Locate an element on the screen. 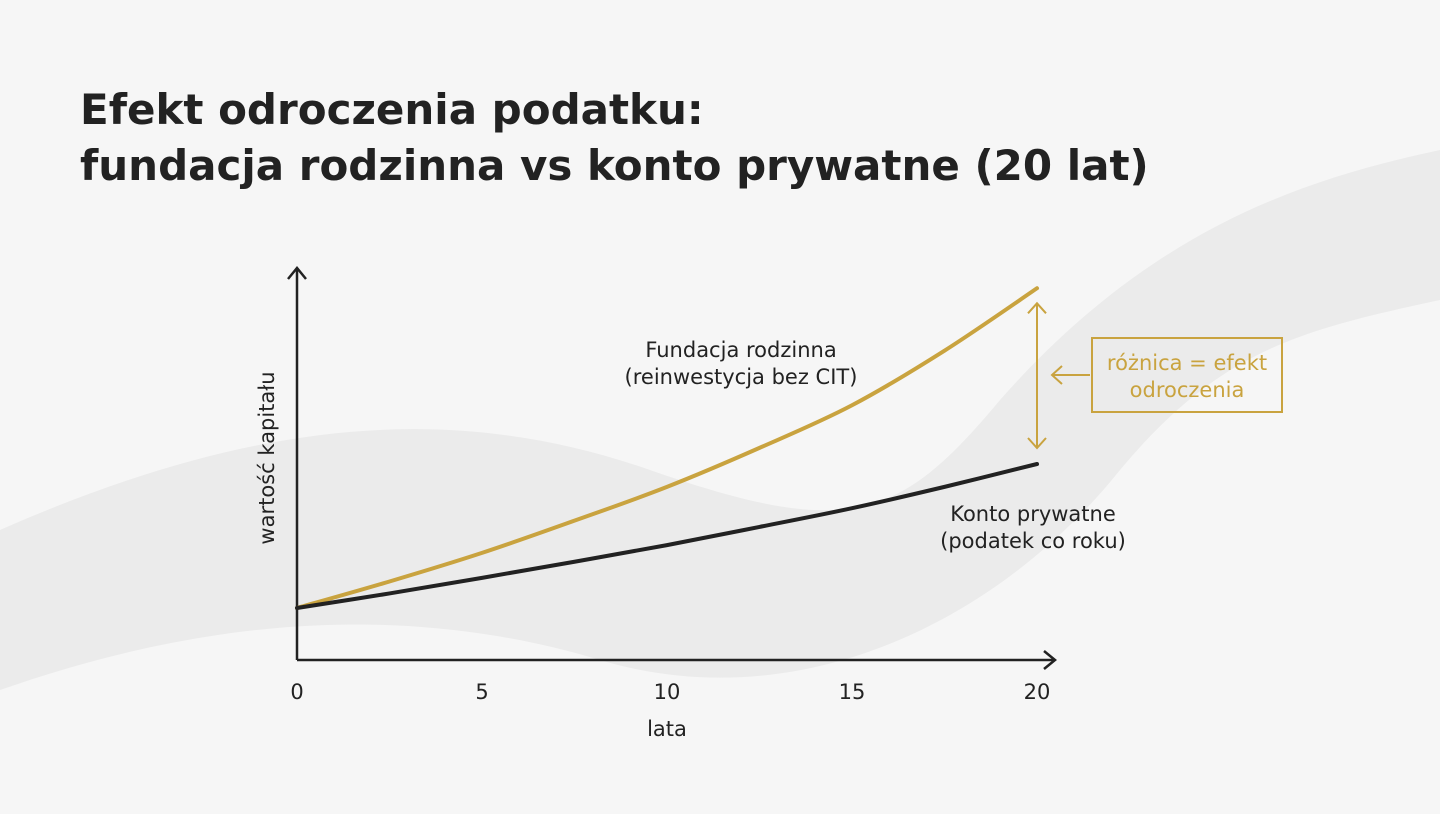  y-axis-label: wartość kapitału is located at coordinates (267, 457).